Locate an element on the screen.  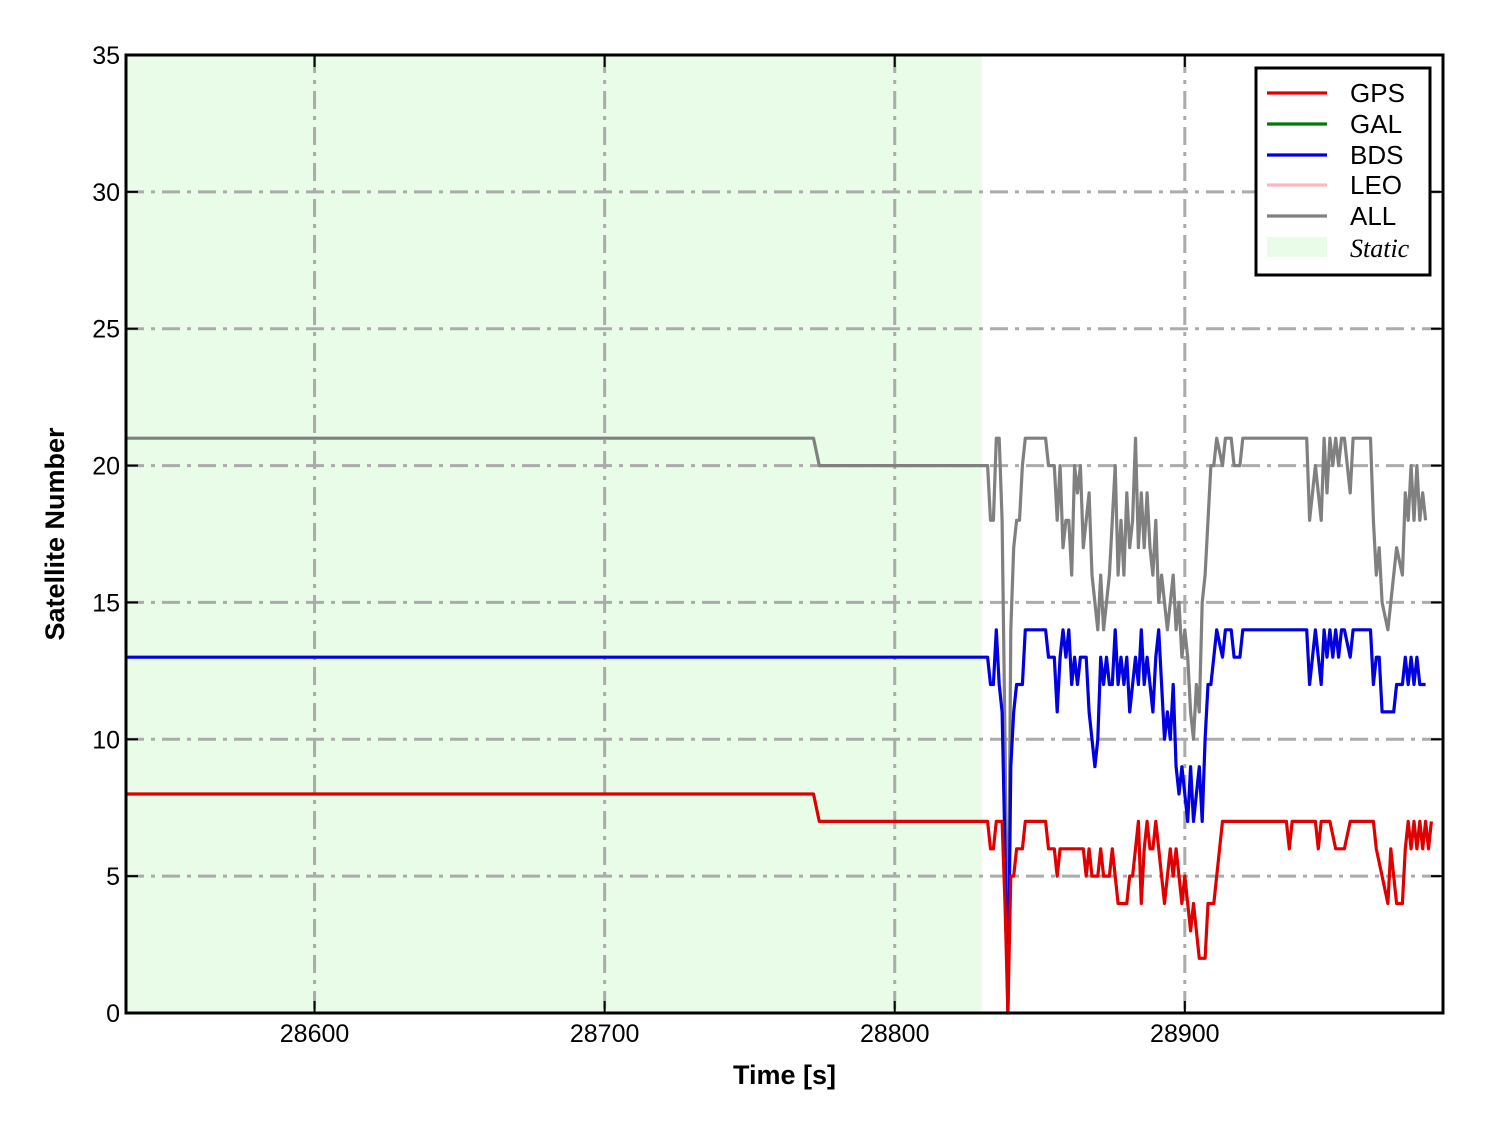
x-tick-label: 28700 is located at coordinates (605, 1034).